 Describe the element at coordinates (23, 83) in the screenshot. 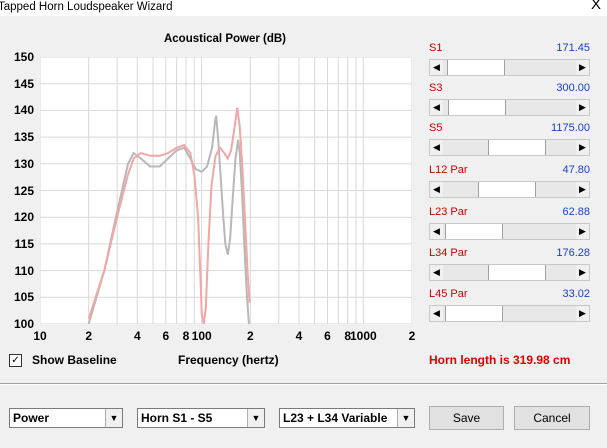

I see `y-tick-label: 145` at that location.